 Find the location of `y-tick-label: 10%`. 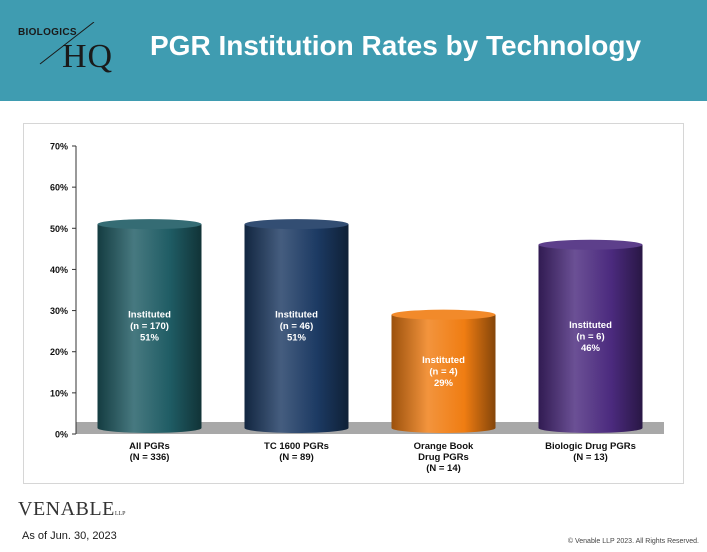

y-tick-label: 10% is located at coordinates (59, 393).